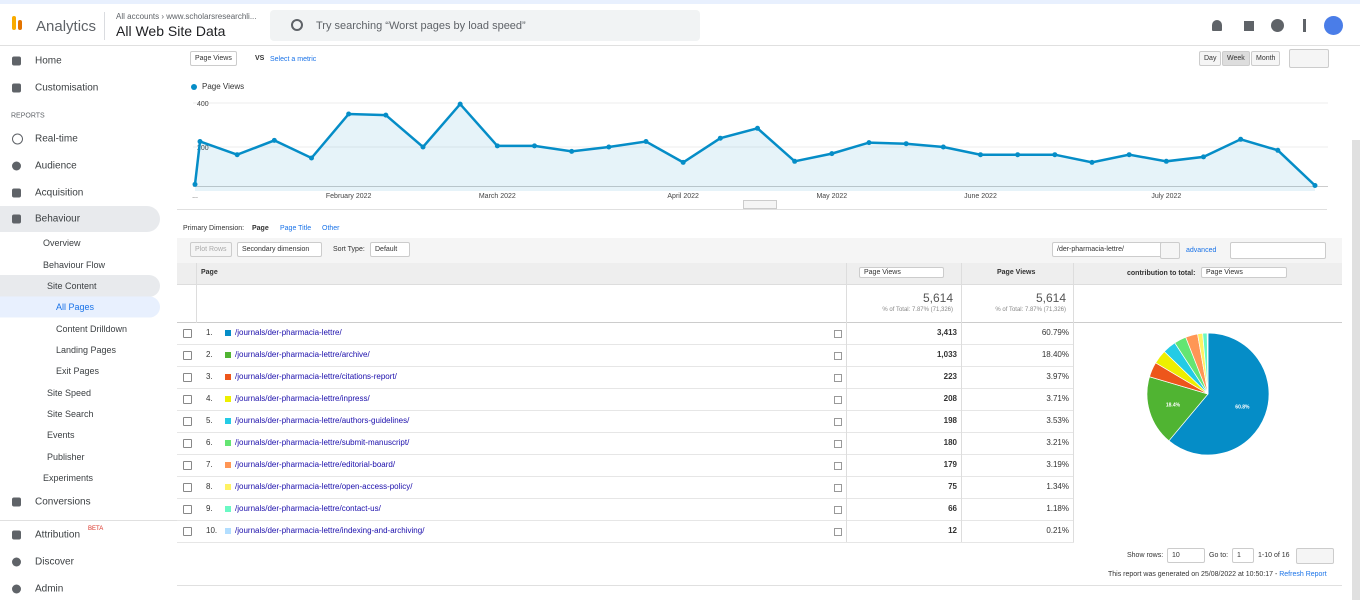 Image resolution: width=1360 pixels, height=600 pixels. I want to click on sort-type: Default, so click(390, 249).